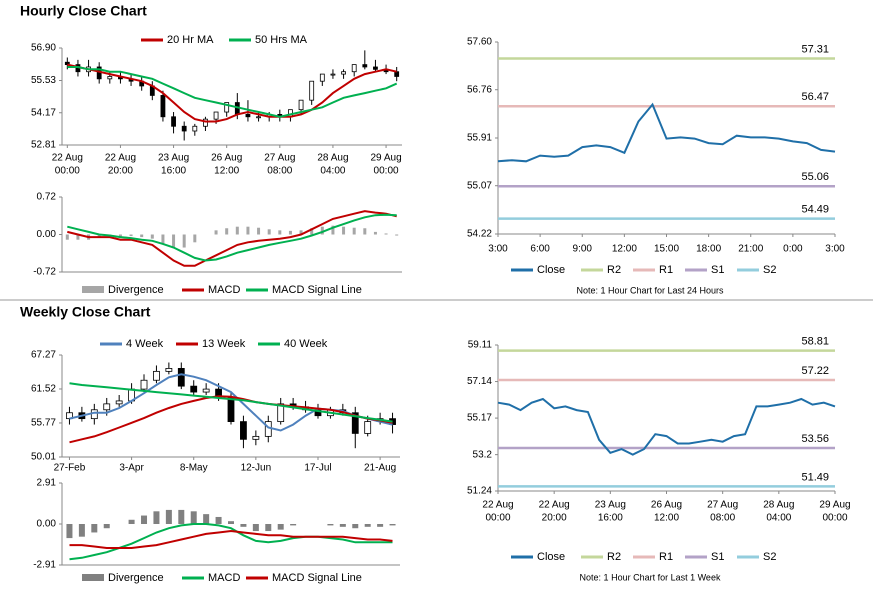 The image size is (873, 601). What do you see at coordinates (479, 185) in the screenshot?
I see `y-tick-label: 55.07` at bounding box center [479, 185].